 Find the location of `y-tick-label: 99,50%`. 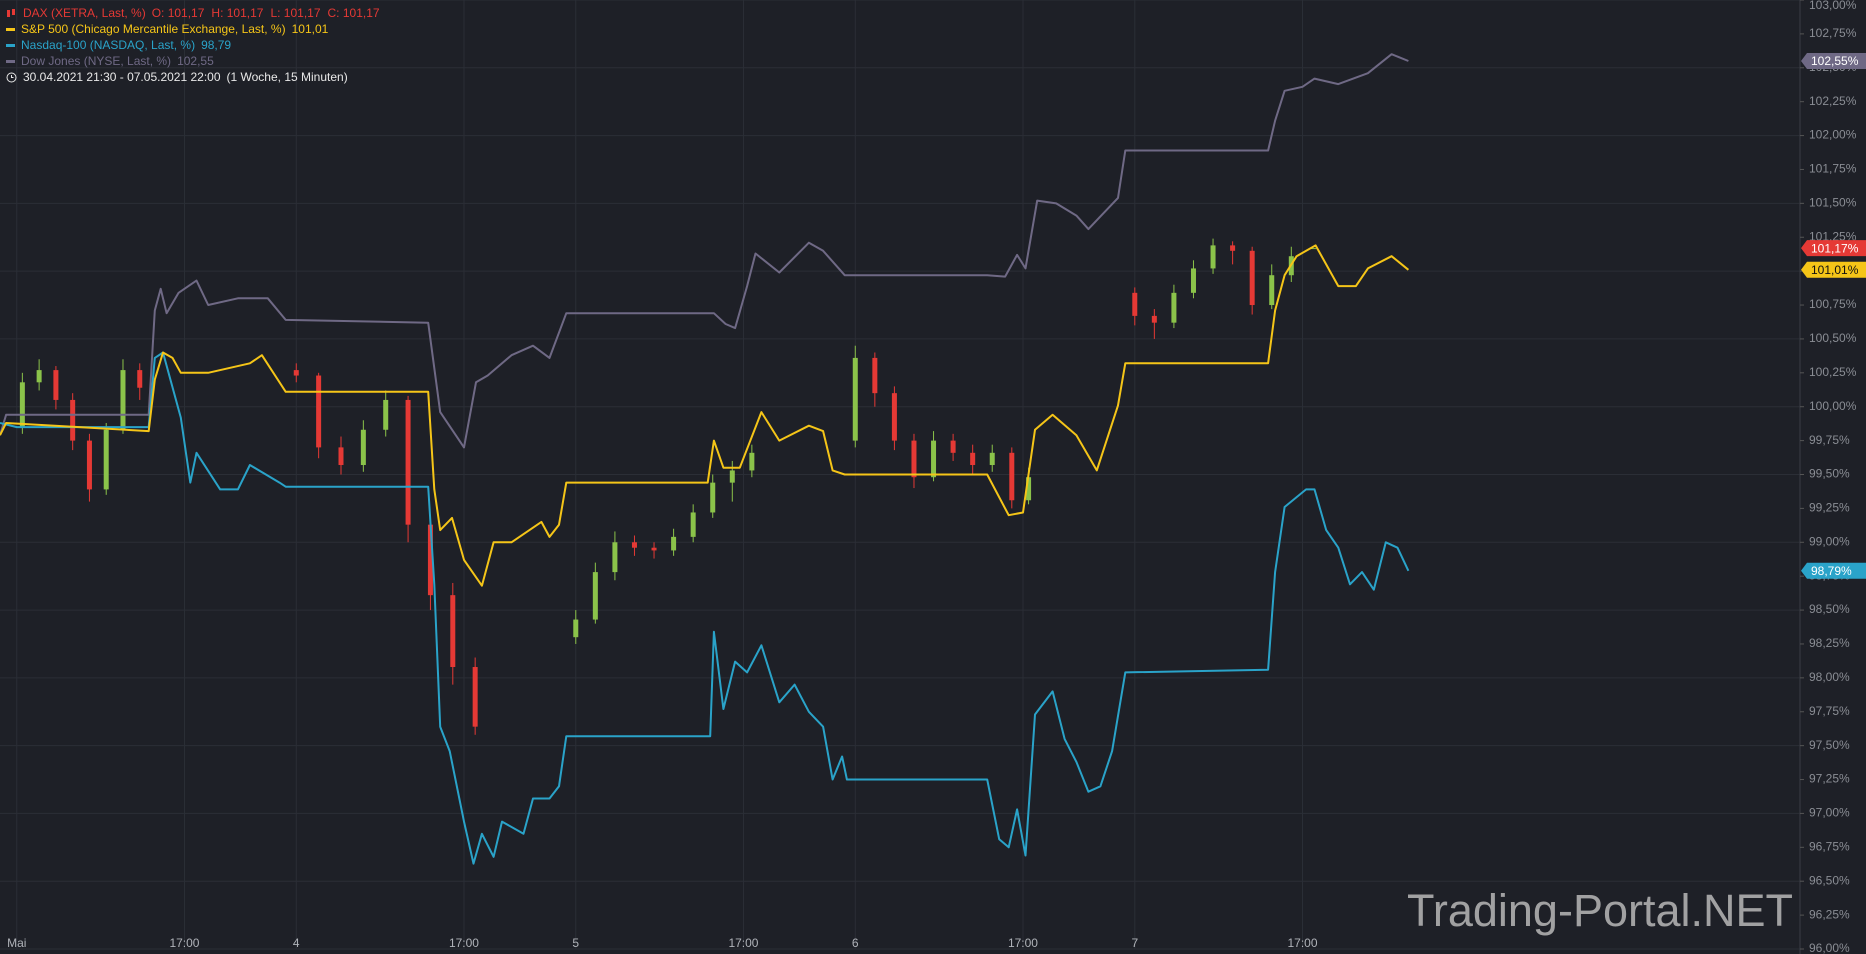

y-tick-label: 99,50% is located at coordinates (1829, 474).